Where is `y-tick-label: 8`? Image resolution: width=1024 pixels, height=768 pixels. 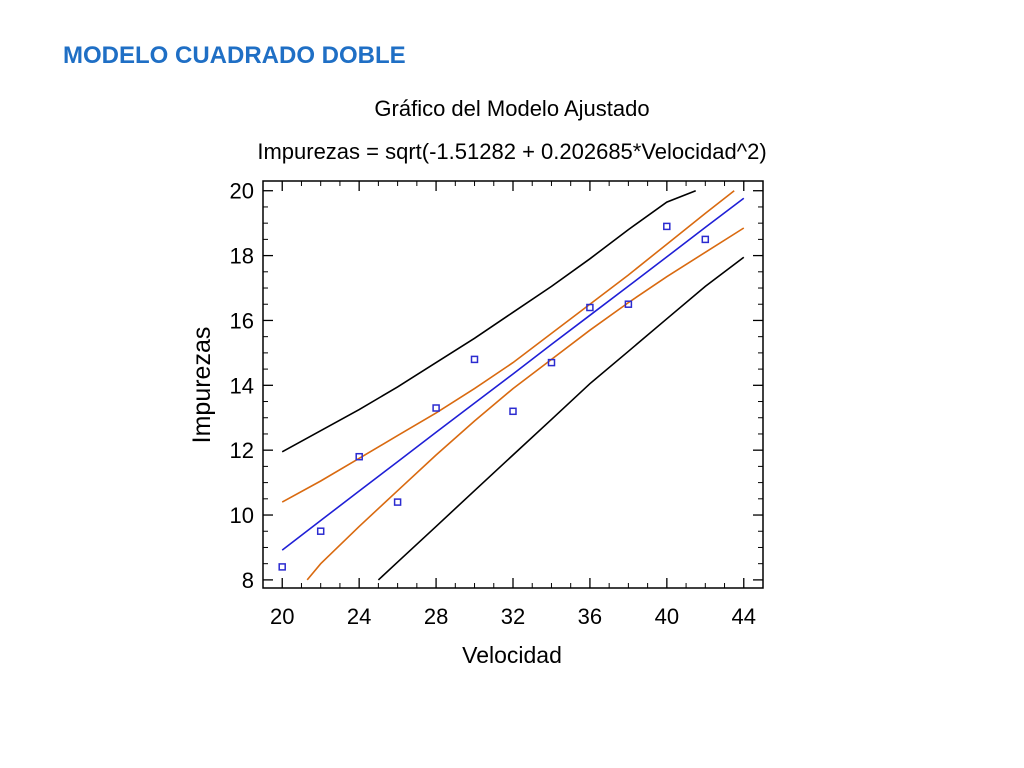 y-tick-label: 8 is located at coordinates (248, 580).